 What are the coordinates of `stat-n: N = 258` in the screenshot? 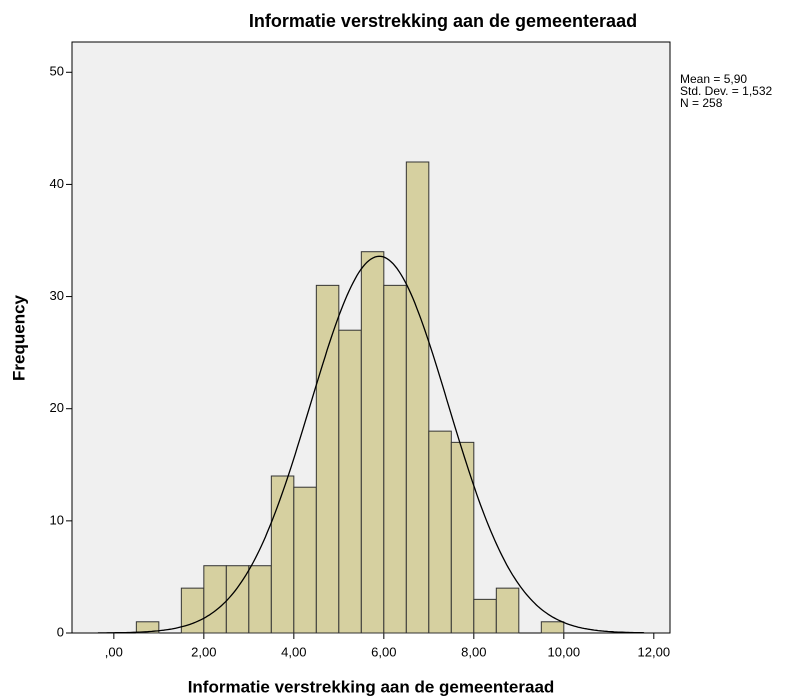 It's located at (701, 103).